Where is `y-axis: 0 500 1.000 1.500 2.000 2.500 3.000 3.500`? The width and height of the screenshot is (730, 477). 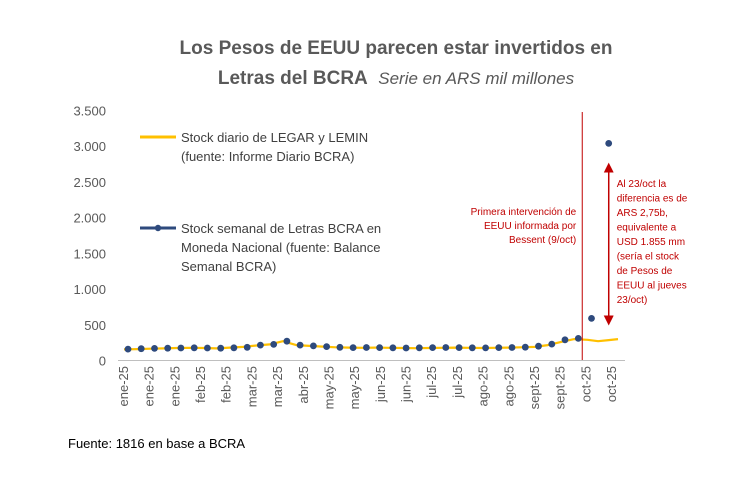 y-axis: 0 500 1.000 1.500 2.000 2.500 3.000 3.500 is located at coordinates (89, 236).